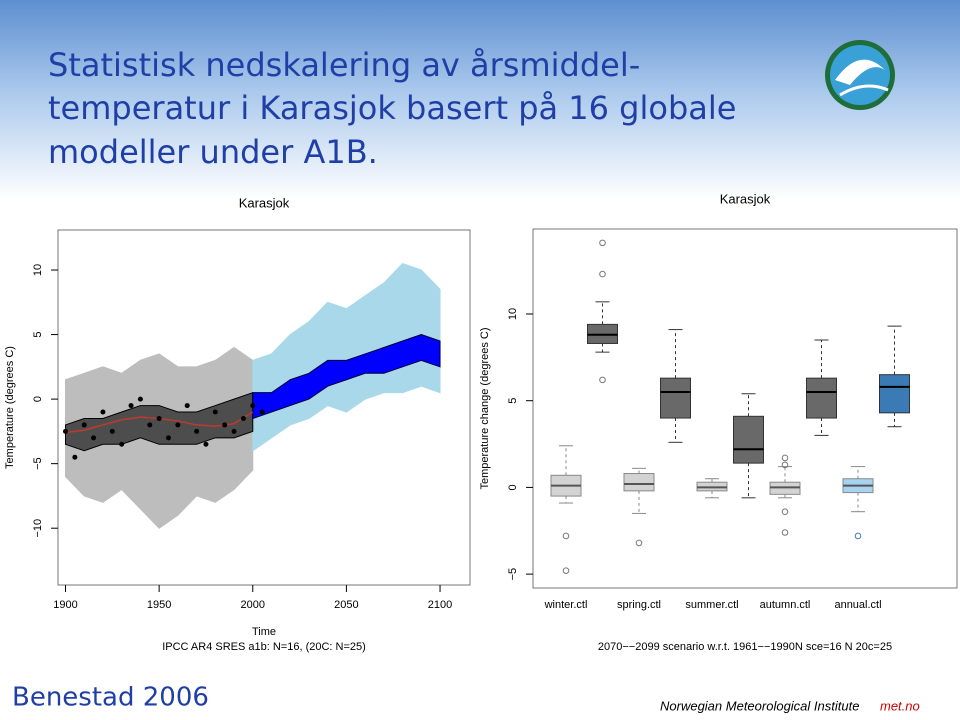  Describe the element at coordinates (10, 407) in the screenshot. I see `y-axis-label: Temperature (degrees C)` at that location.